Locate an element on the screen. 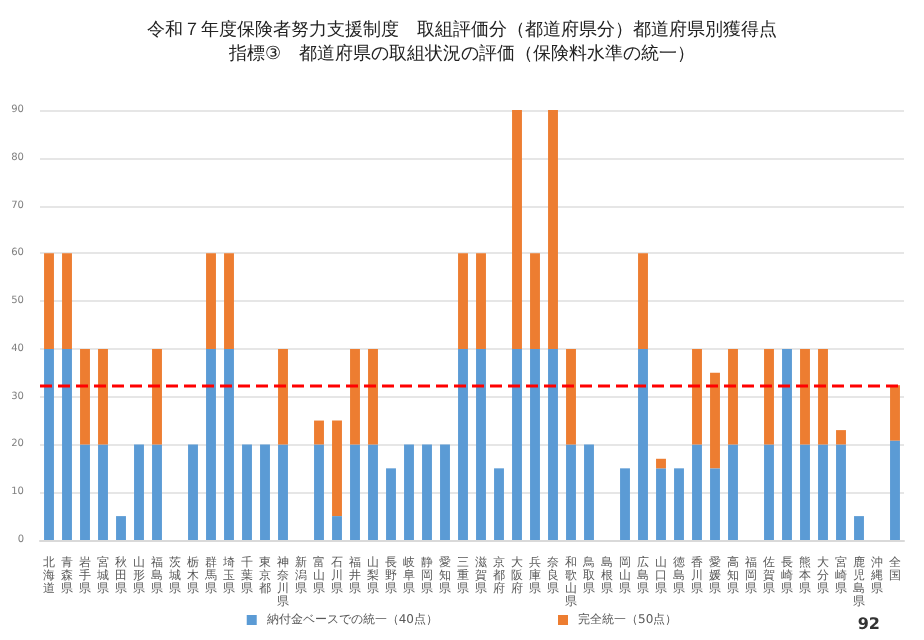 This screenshot has height=640, width=924. chart-title: 令和７年度保険者努力支援制度 取組評価分（都道府県分）都道府県別獲得点 is located at coordinates (462, 30).